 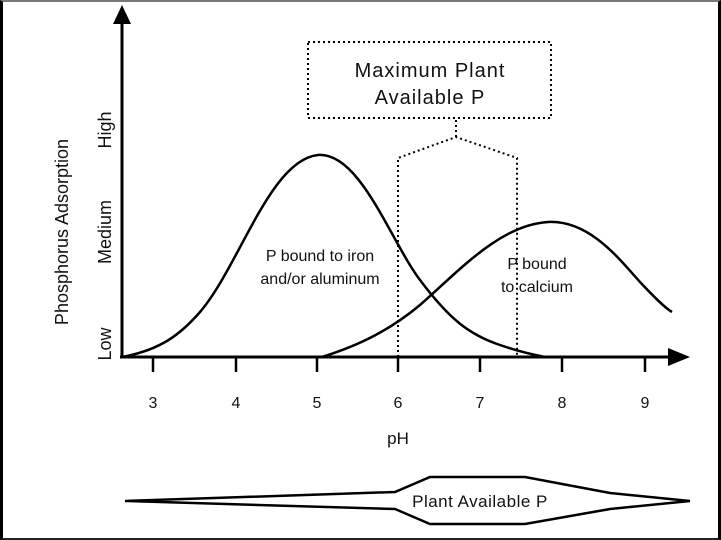 What do you see at coordinates (407, 500) in the screenshot?
I see `plant-available-band` at bounding box center [407, 500].